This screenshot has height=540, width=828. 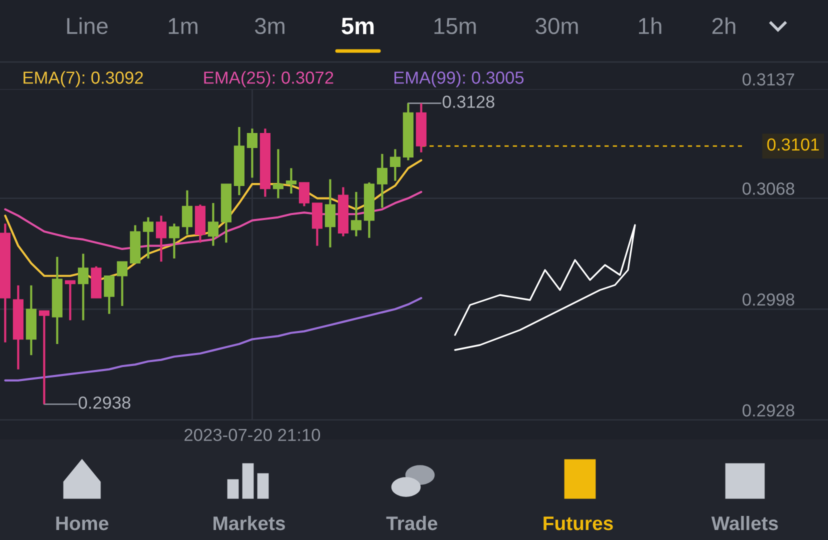 What do you see at coordinates (269, 79) in the screenshot?
I see `text: EMA(25): 0.3072` at bounding box center [269, 79].